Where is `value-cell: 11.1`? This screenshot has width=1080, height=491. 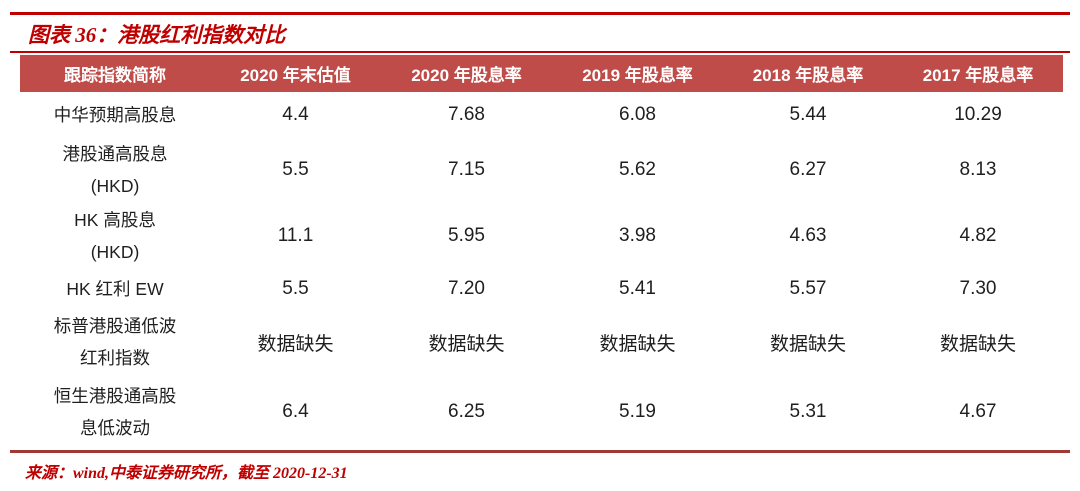
value-cell: 11.1 is located at coordinates (295, 236).